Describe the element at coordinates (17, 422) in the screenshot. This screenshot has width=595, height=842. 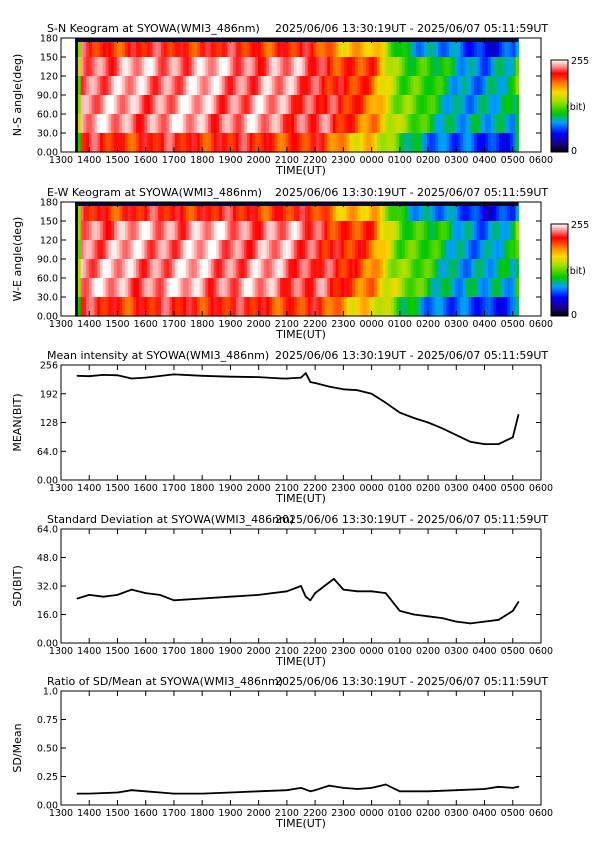
I see `y-axis-label: MEAN(BIT)` at that location.